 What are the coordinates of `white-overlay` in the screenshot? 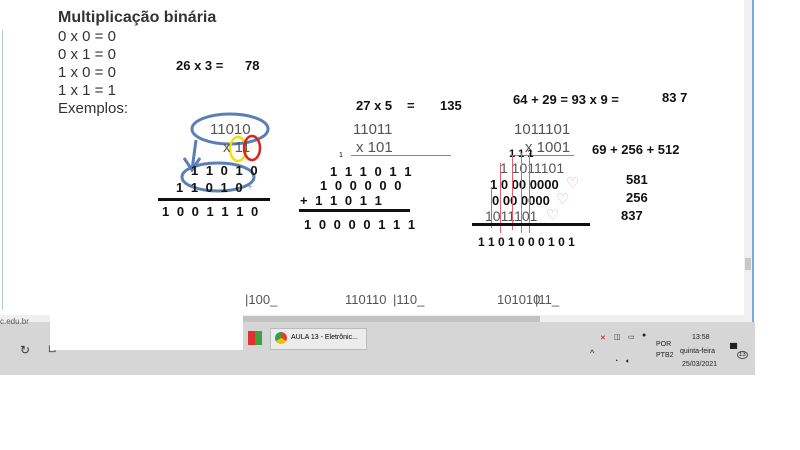 It's located at (146, 330).